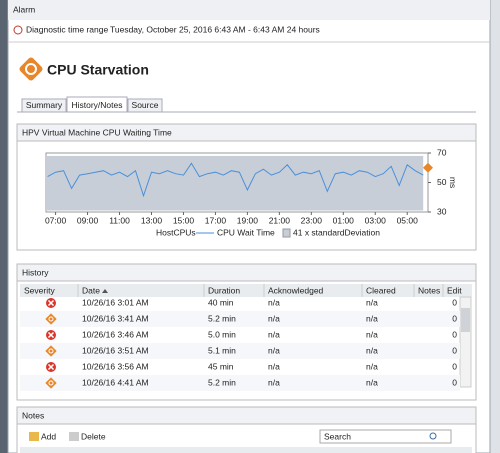 Image resolution: width=500 pixels, height=453 pixels. What do you see at coordinates (93, 436) in the screenshot?
I see `delete-button: Delete` at bounding box center [93, 436].